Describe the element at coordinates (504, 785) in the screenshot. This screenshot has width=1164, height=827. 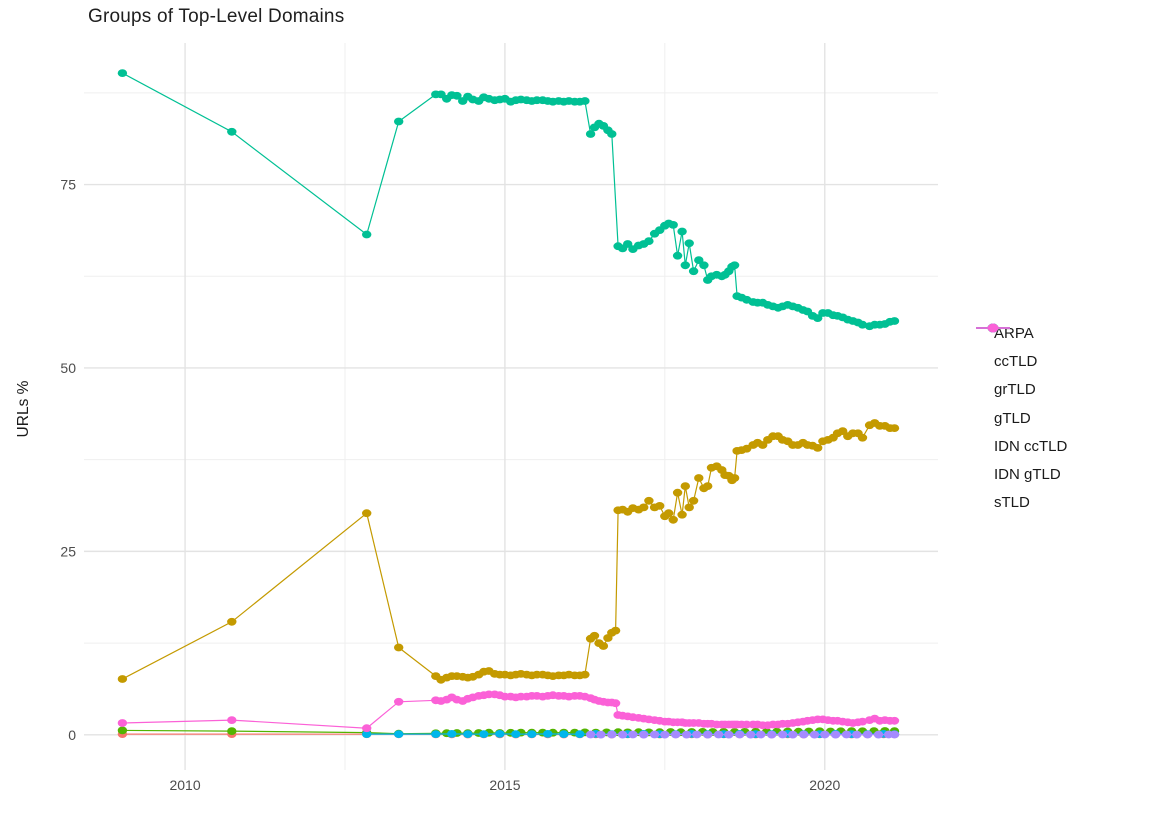
I see `x-tick-label: 2015` at that location.